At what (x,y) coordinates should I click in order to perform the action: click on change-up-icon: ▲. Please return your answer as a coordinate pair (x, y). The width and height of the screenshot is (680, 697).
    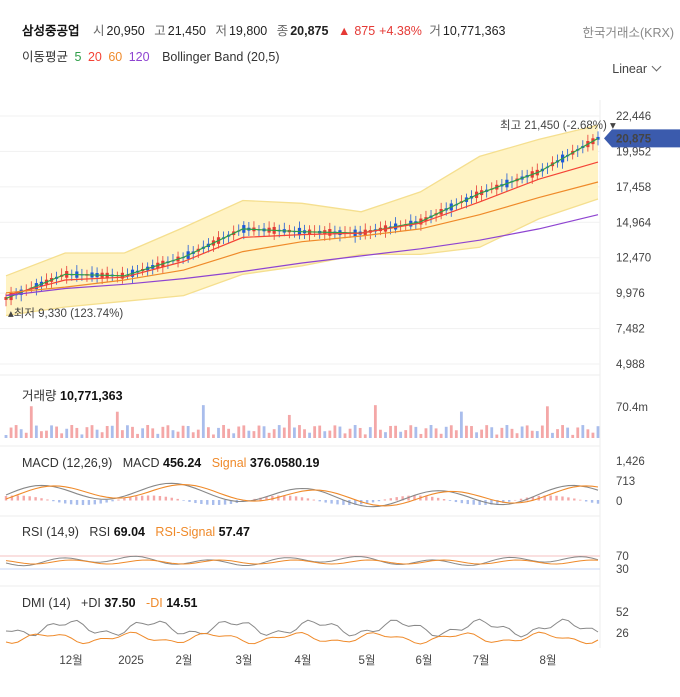
    Looking at the image, I should click on (344, 31).